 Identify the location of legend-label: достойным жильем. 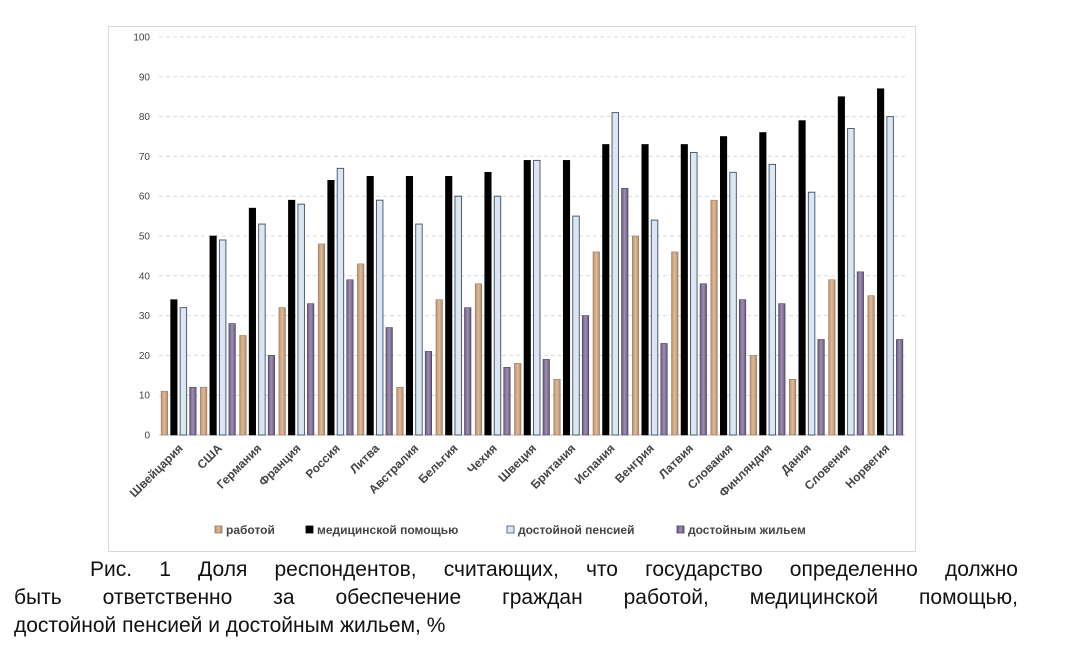
(747, 530).